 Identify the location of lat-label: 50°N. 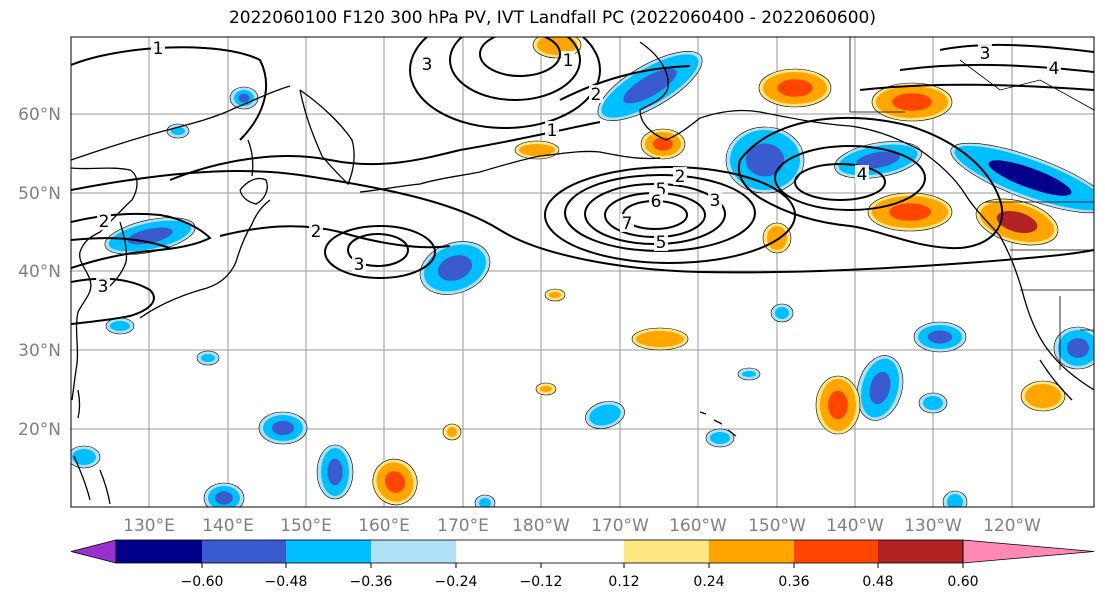
(39, 194).